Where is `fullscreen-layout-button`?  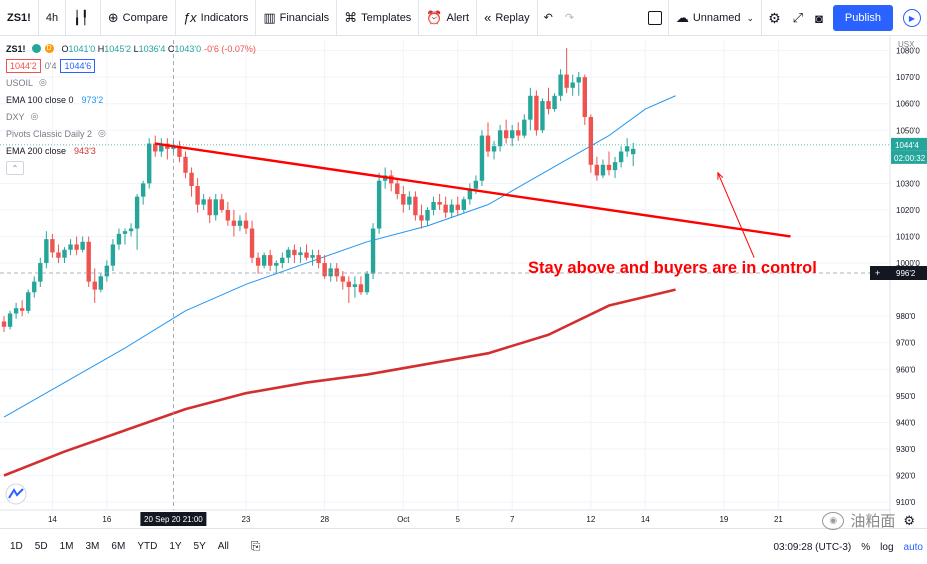 fullscreen-layout-button is located at coordinates (655, 18).